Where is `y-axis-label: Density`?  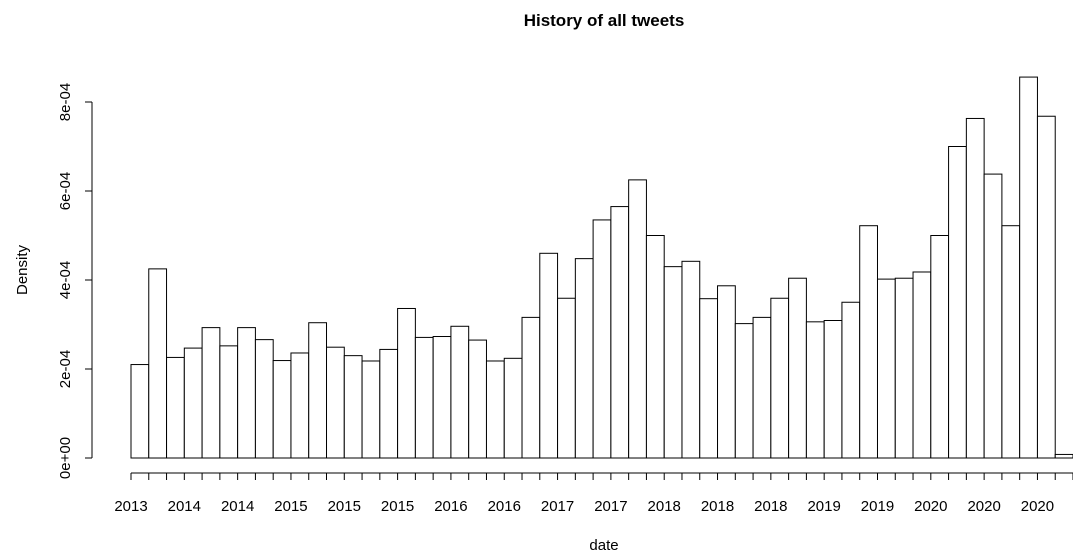
y-axis-label: Density is located at coordinates (22, 269).